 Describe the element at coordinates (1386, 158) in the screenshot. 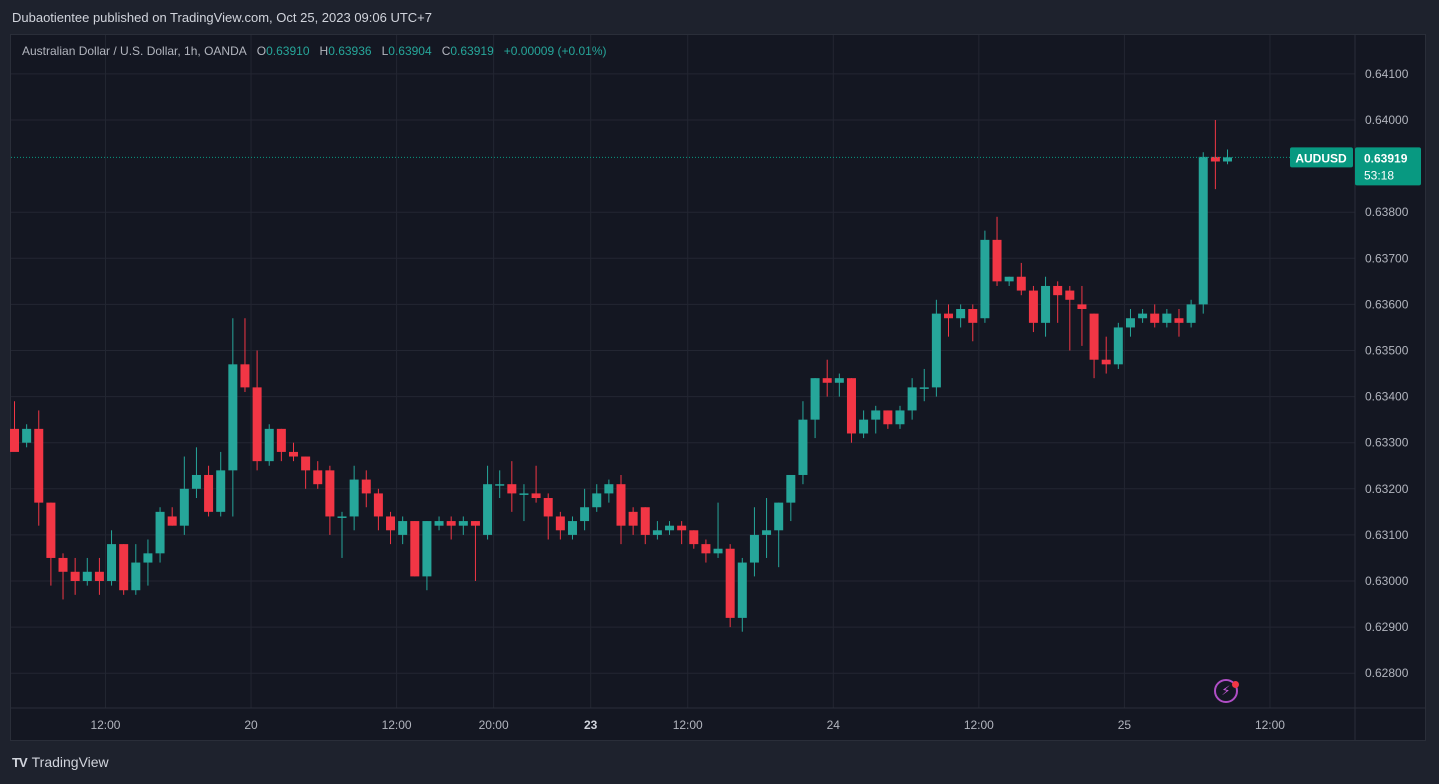

I see `last-price-label: 0.63919` at that location.